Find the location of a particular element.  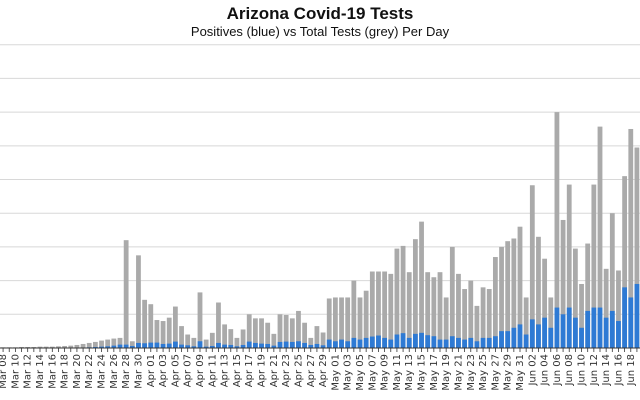

x-tick-label: Apr 23 is located at coordinates (286, 370).